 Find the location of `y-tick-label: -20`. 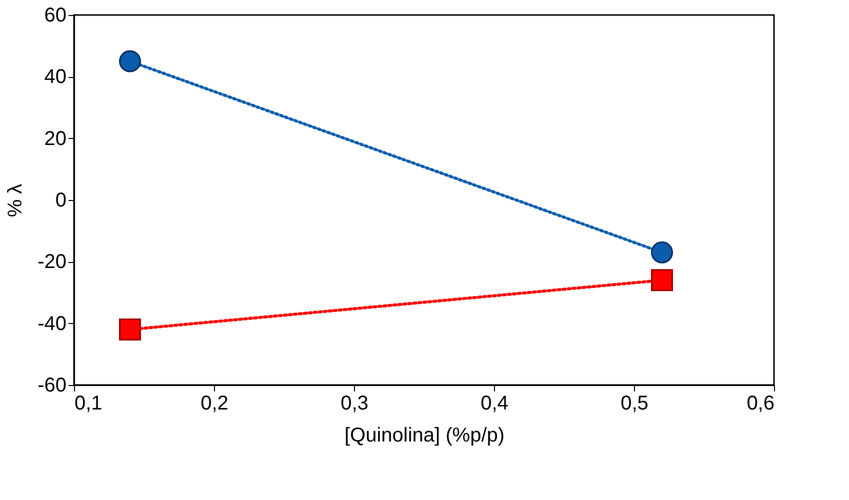

y-tick-label: -20 is located at coordinates (52, 262).